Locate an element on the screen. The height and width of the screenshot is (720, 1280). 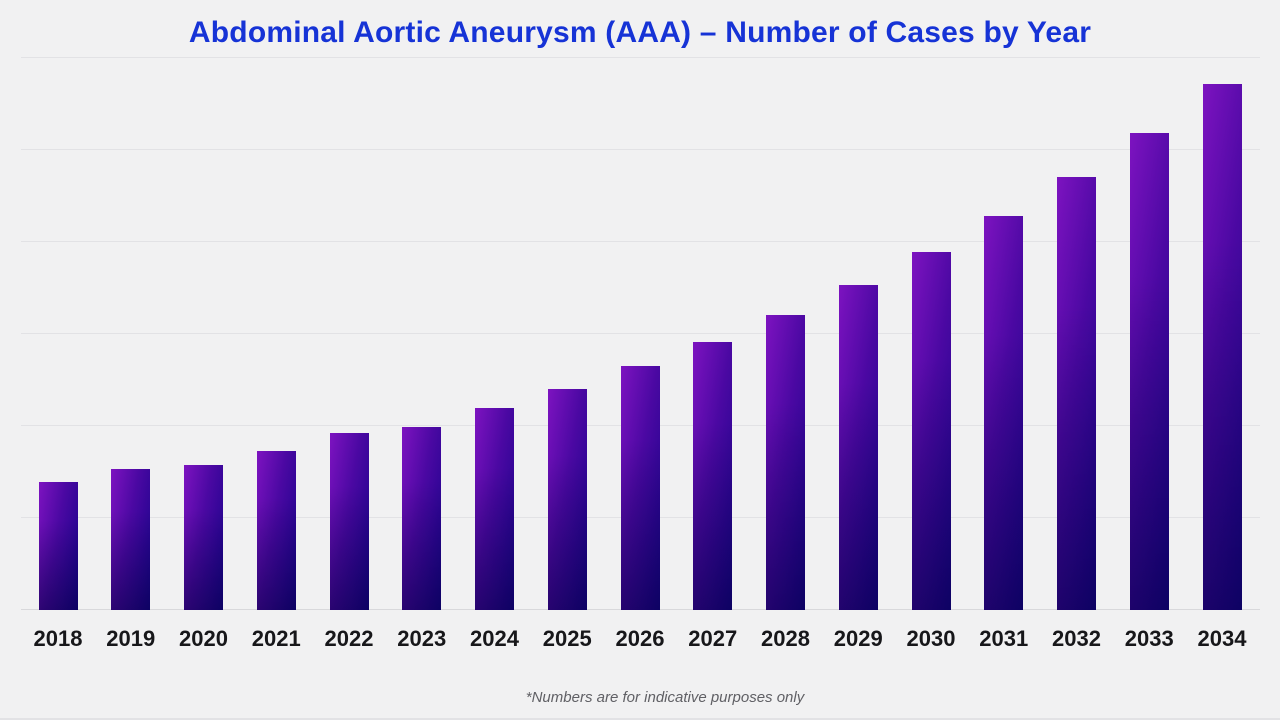
x-tick-label-2023: 2023 is located at coordinates (422, 638).